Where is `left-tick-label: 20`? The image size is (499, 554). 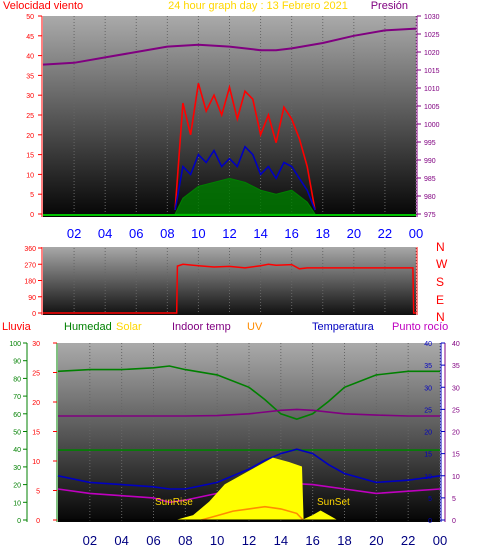
left-tick-label: 20 is located at coordinates (30, 136).